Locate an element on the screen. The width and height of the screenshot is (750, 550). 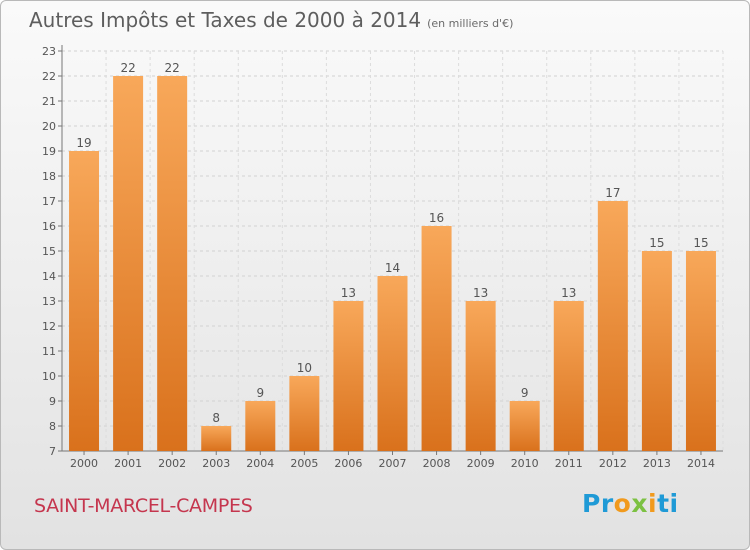
y-tick-label: 23 is located at coordinates (49, 51).